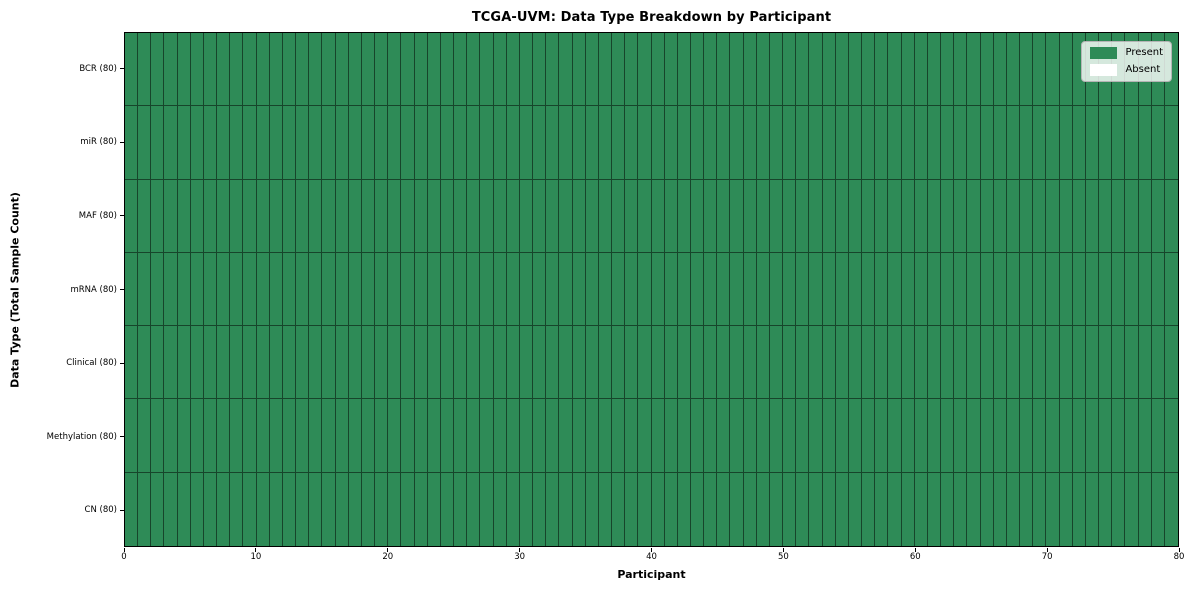 The height and width of the screenshot is (600, 1200). Describe the element at coordinates (1126, 61) in the screenshot. I see `legend: Present Absent` at that location.